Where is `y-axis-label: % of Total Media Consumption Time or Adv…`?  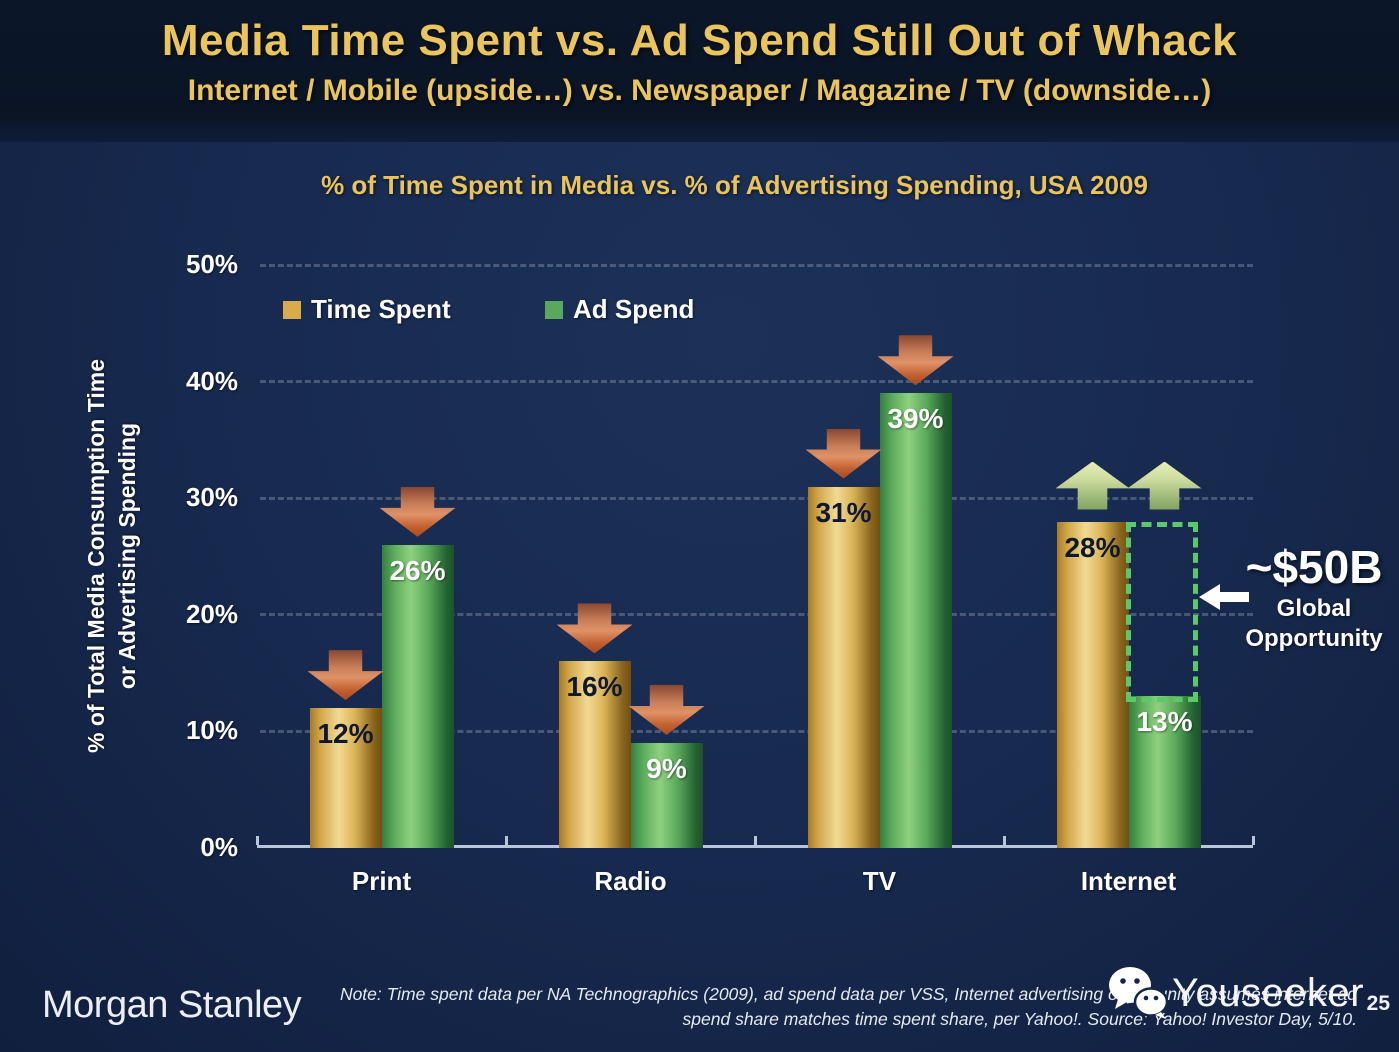 y-axis-label: % of Total Media Consumption Time or Adv… is located at coordinates (112, 556).